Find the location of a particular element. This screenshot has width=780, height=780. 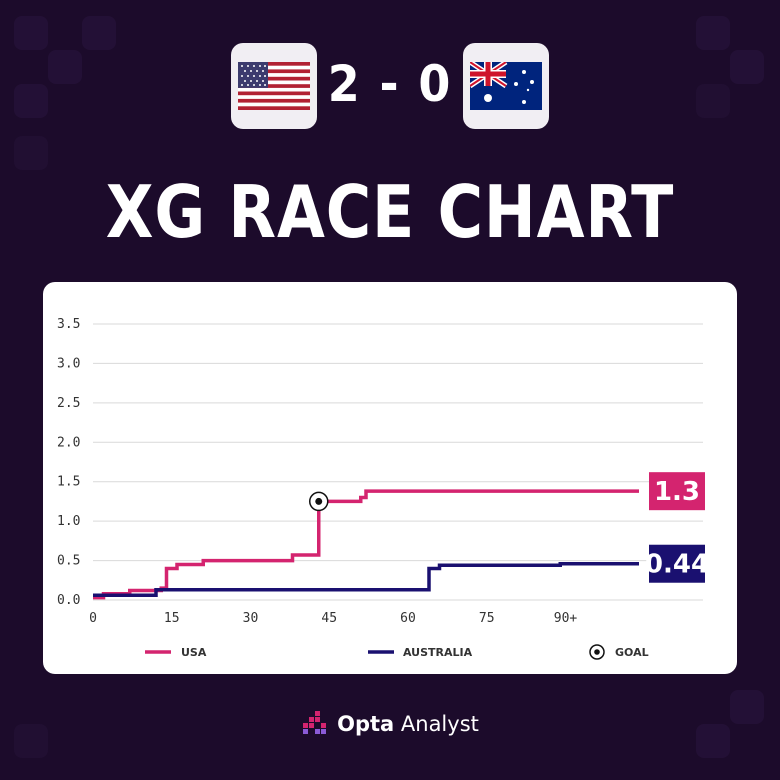

y-tick-label: 0.5 is located at coordinates (68, 561).